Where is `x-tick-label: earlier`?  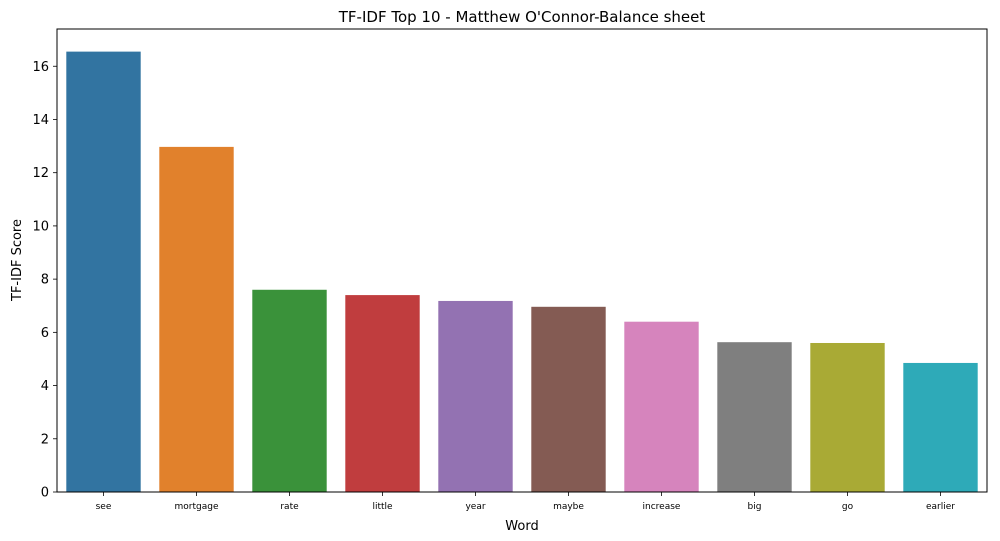 x-tick-label: earlier is located at coordinates (940, 507).